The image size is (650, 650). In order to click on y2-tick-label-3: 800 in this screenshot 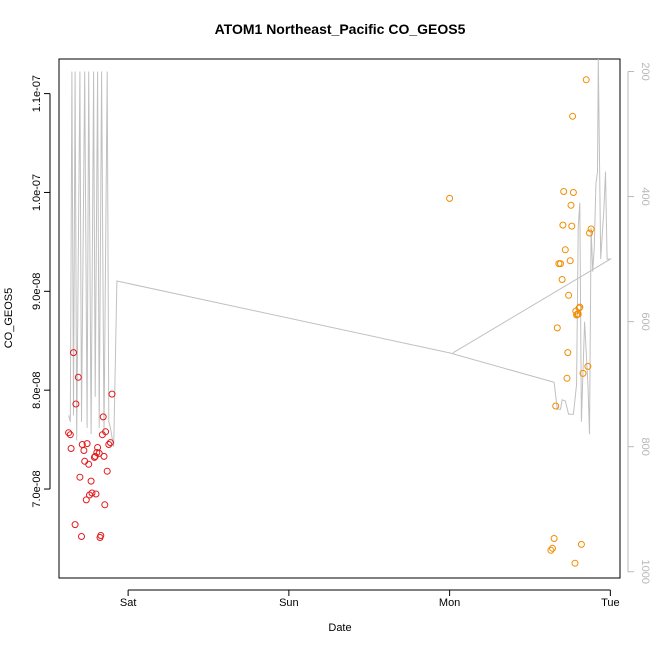, I will do `click(644, 447)`.